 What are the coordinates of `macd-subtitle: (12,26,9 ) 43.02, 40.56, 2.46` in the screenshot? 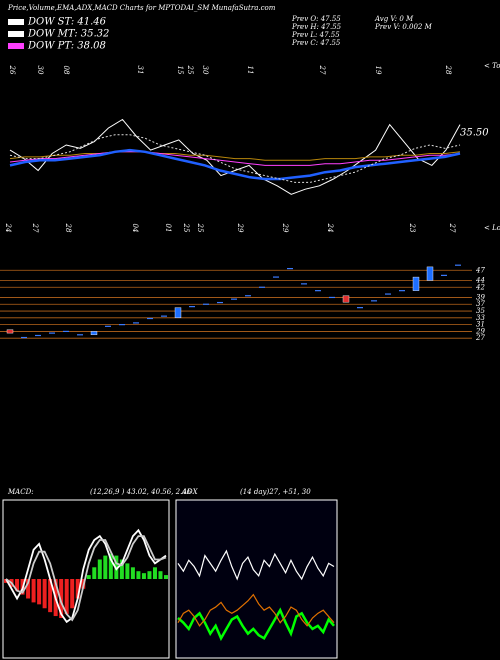 It's located at (141, 492).